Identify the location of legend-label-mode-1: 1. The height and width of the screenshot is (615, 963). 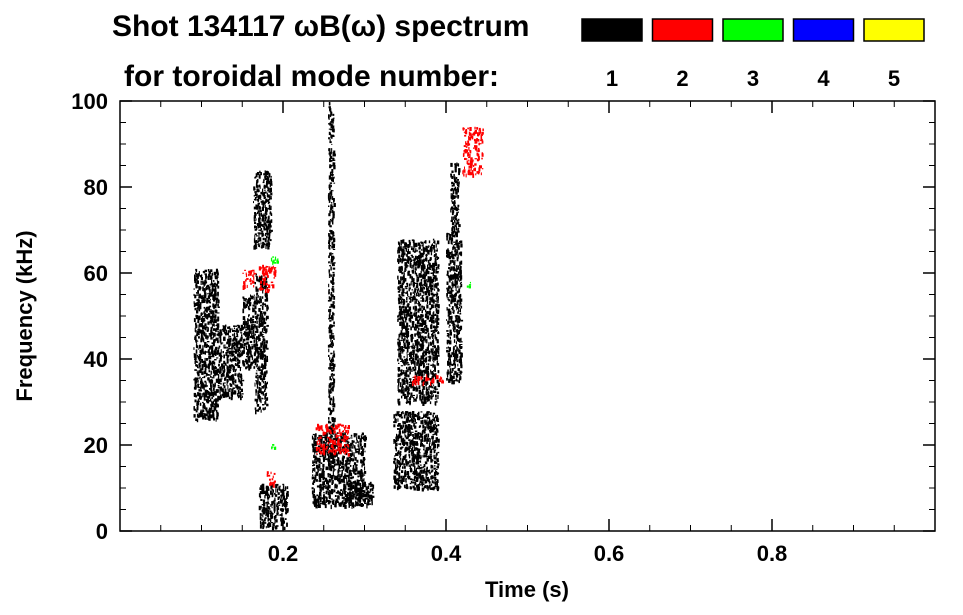
(612, 78).